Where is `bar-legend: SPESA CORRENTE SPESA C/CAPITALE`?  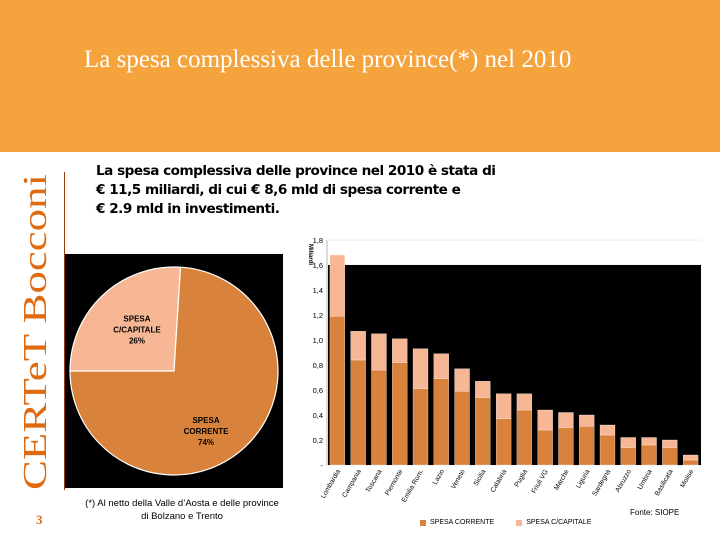
bar-legend: SPESA CORRENTE SPESA C/CAPITALE is located at coordinates (505, 522).